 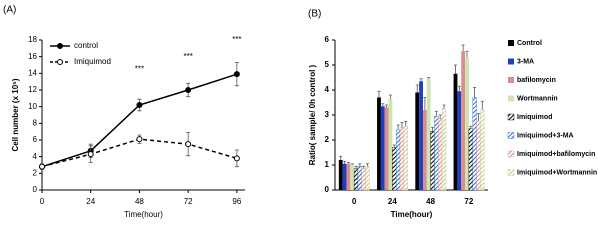 I want to click on x-tick-label: 72, so click(x=468, y=201).